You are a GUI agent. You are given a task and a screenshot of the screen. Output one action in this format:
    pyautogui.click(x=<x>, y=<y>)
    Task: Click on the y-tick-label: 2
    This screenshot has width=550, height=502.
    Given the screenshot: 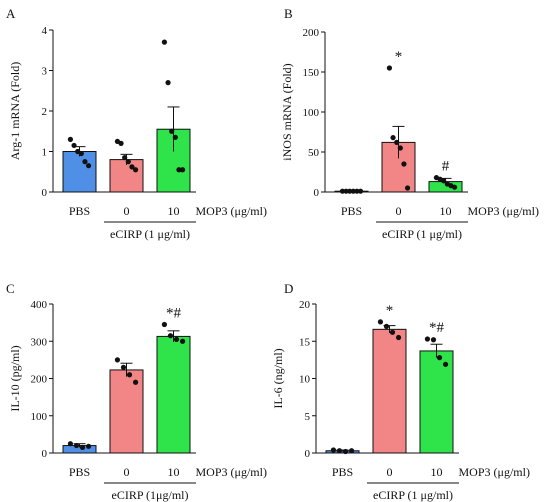 What is the action you would take?
    pyautogui.click(x=45, y=112)
    